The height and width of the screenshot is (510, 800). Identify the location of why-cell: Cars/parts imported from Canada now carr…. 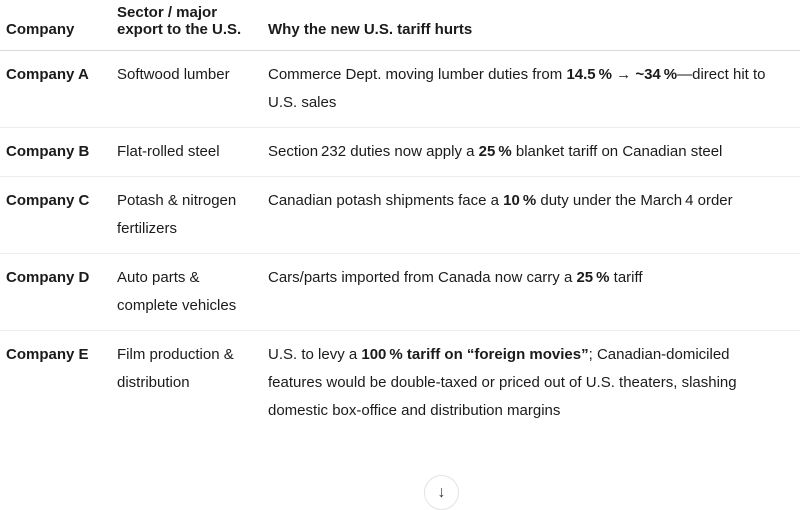
(534, 292).